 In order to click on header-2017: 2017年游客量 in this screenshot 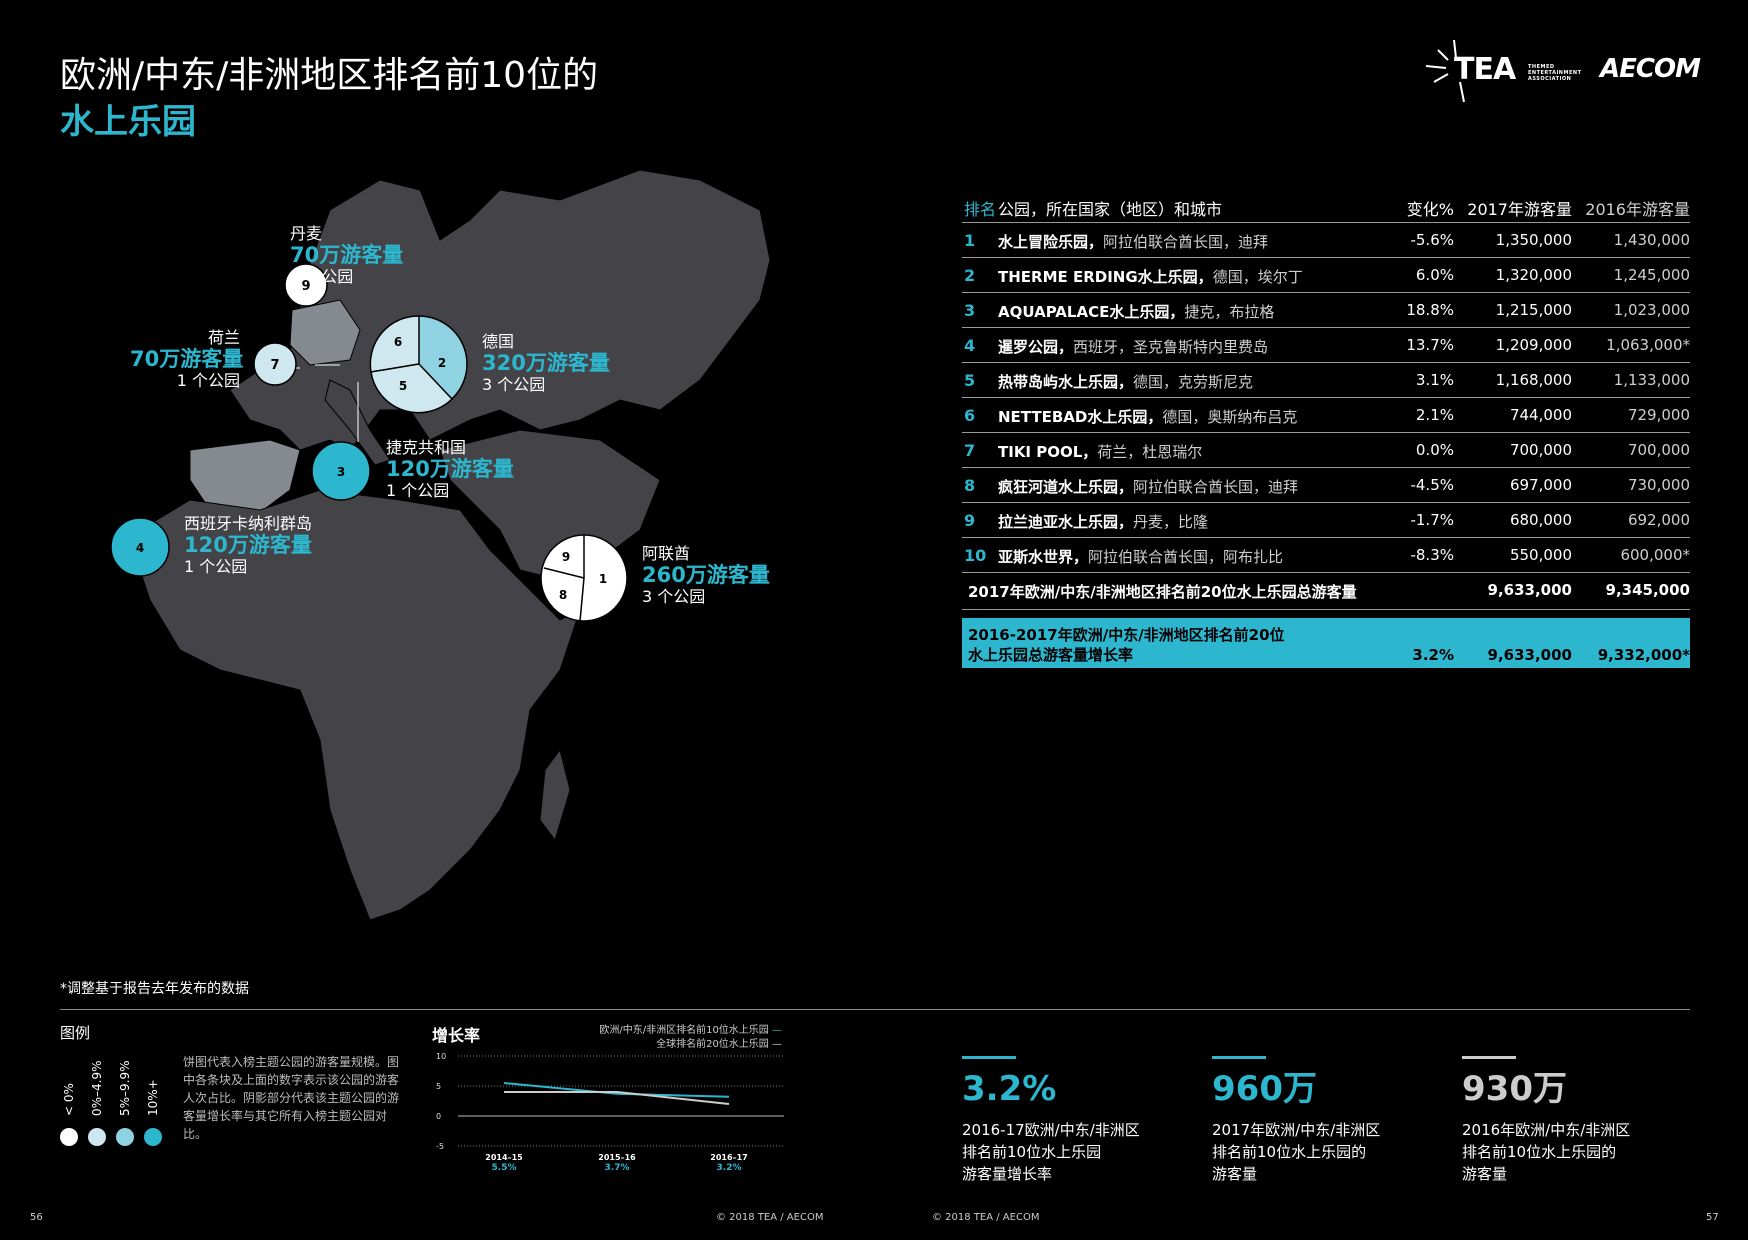, I will do `click(1519, 209)`.